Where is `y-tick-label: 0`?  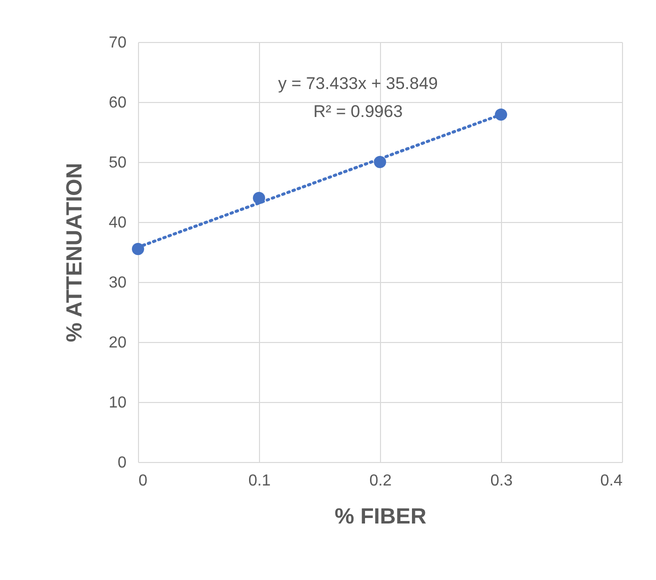 y-tick-label: 0 is located at coordinates (122, 463).